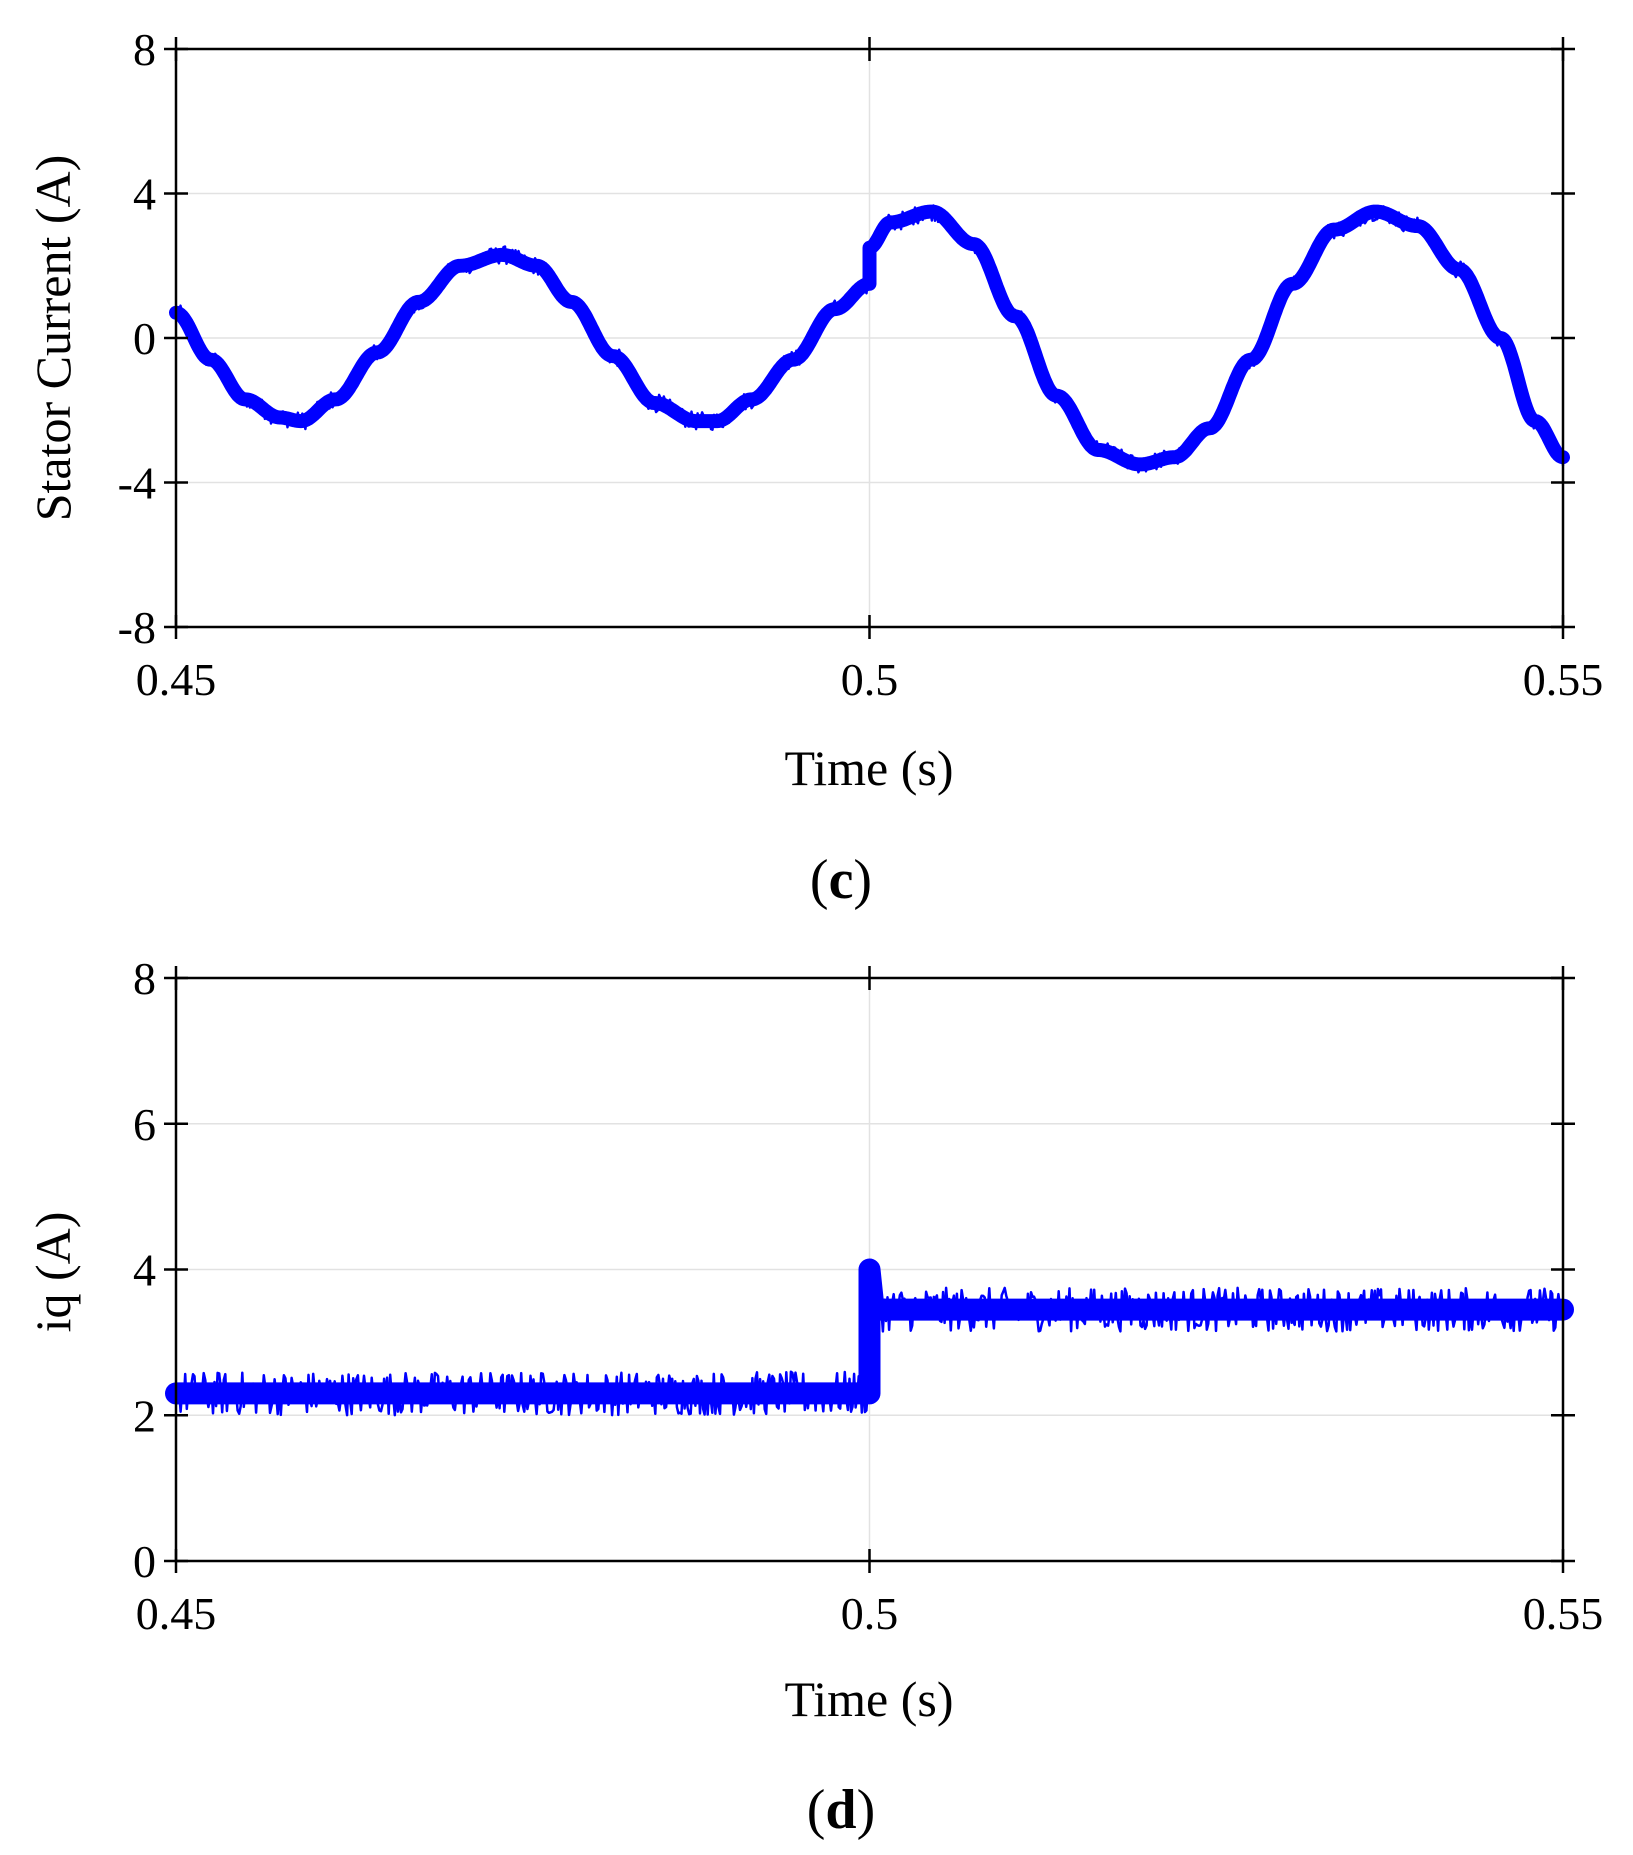  I want to click on panel-d-x-tick-labels: 0.45 0.5 0.55, so click(870, 1613).